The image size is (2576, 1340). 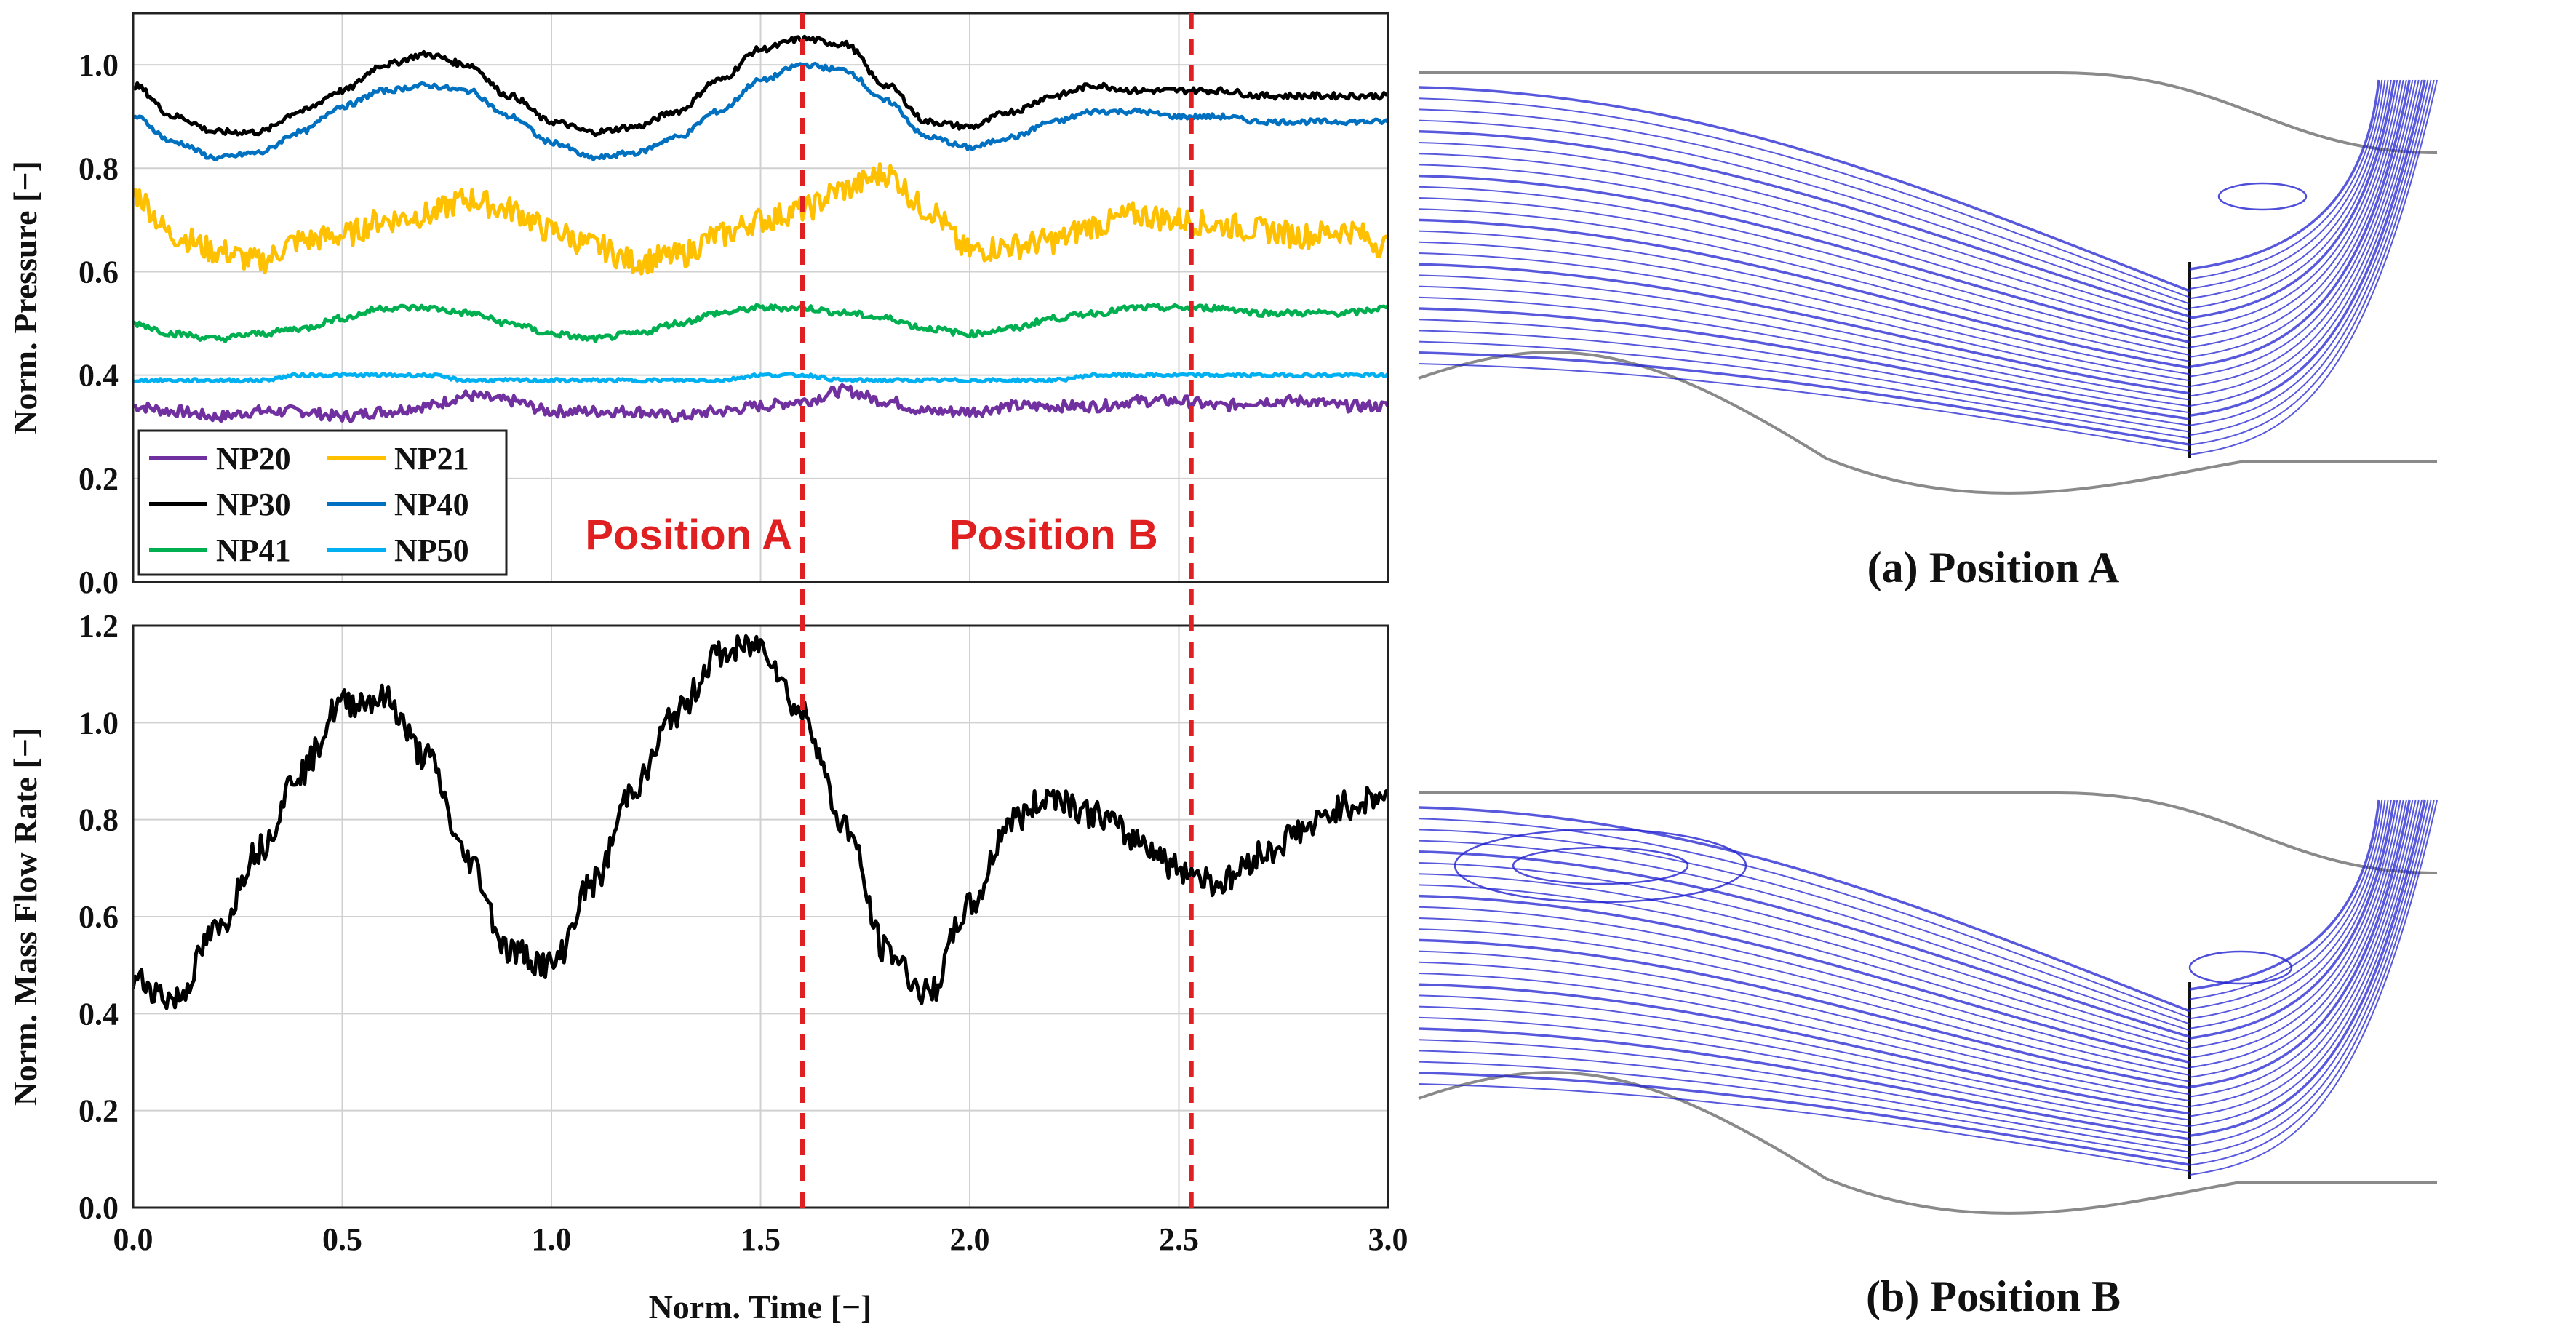 I want to click on mass-flow-x-ticks: 0.0 0.5 1.0 1.5 2.0 2.5 3.0, so click(x=760, y=1239).